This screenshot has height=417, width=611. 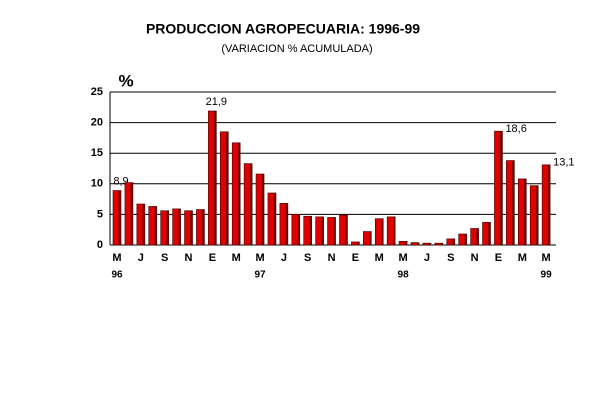 I want to click on value-label: 18,6, so click(x=515, y=129).